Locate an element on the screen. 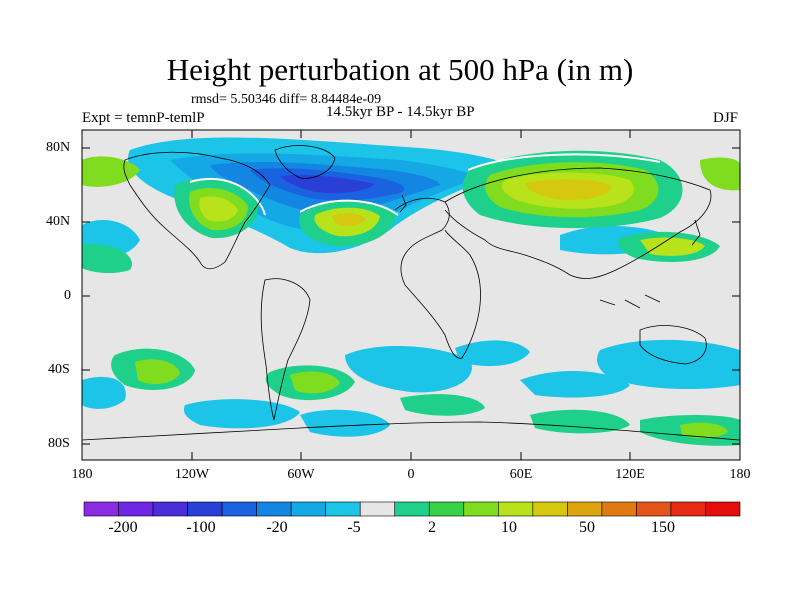  x-tick-label: 60W is located at coordinates (301, 474).